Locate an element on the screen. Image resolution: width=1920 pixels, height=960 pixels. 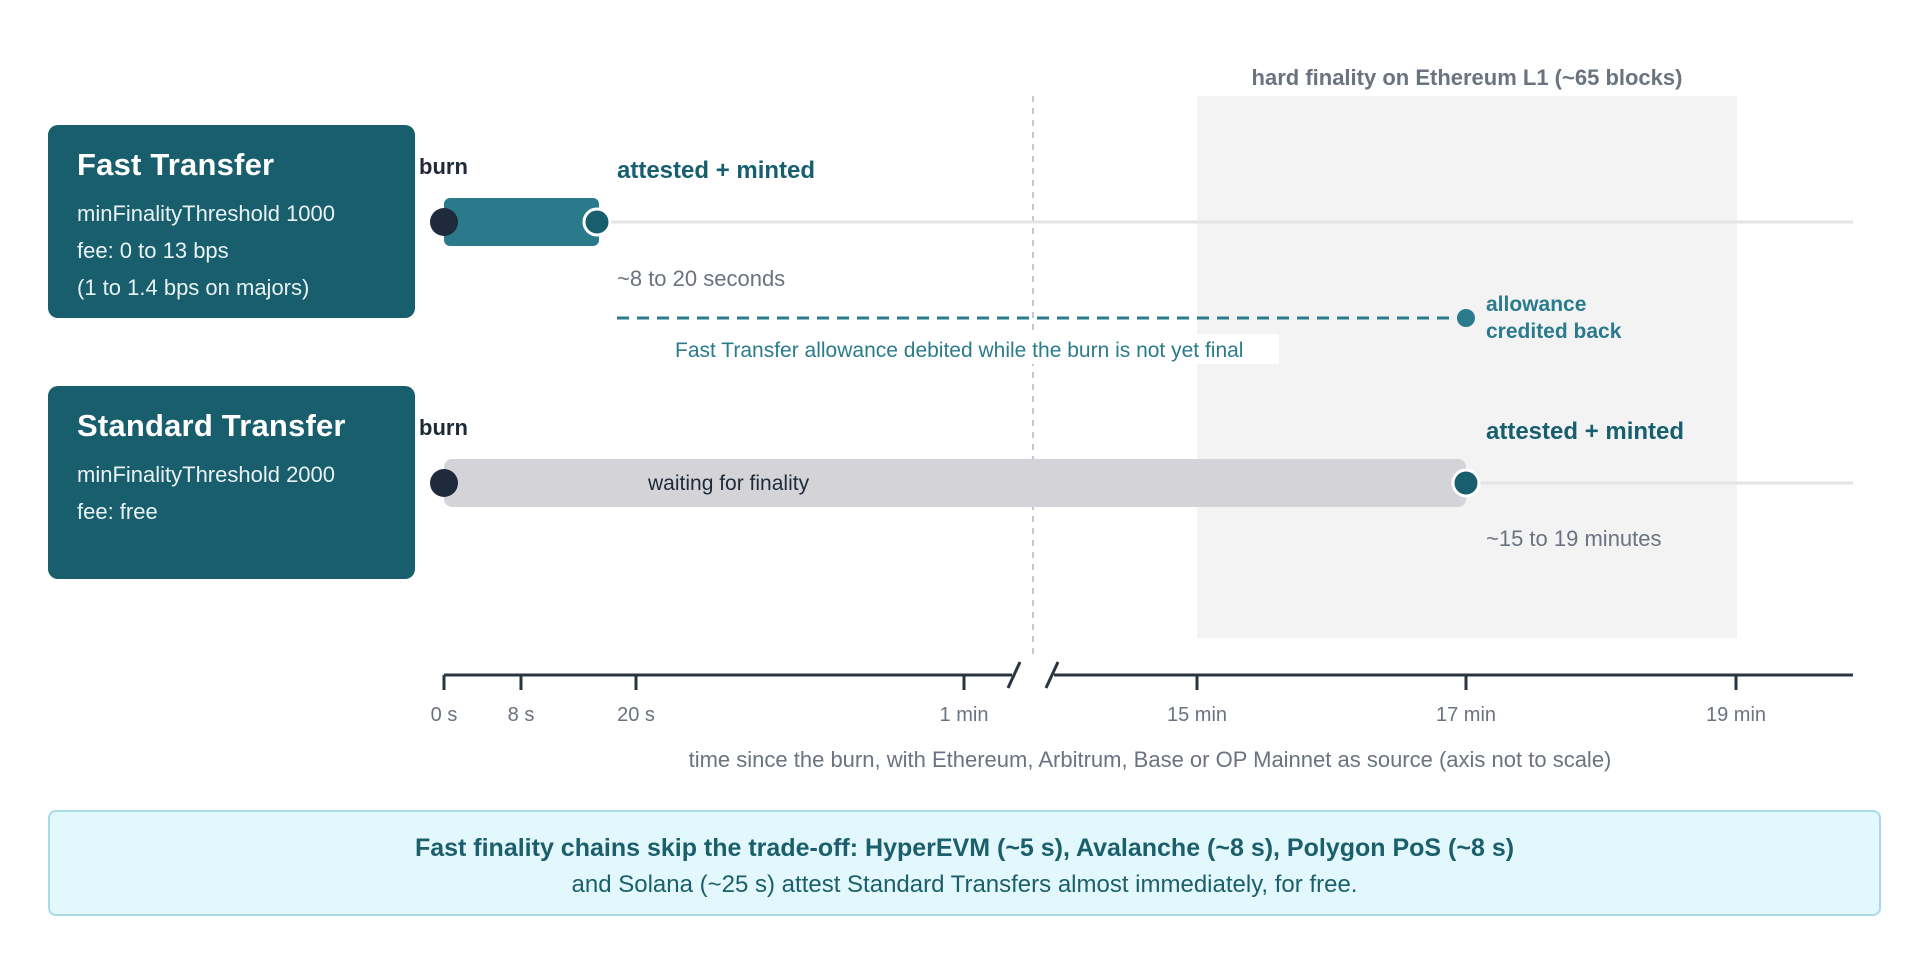
fast-burn-dot is located at coordinates (444, 222).